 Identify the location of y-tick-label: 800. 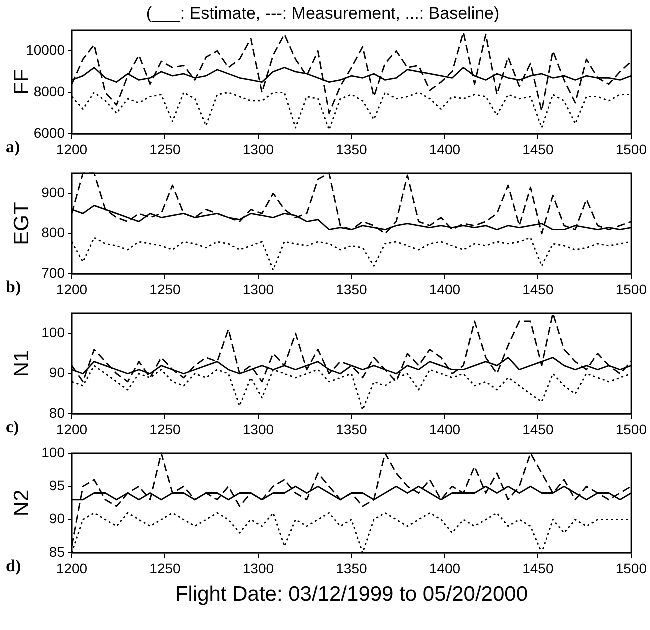
(54, 232).